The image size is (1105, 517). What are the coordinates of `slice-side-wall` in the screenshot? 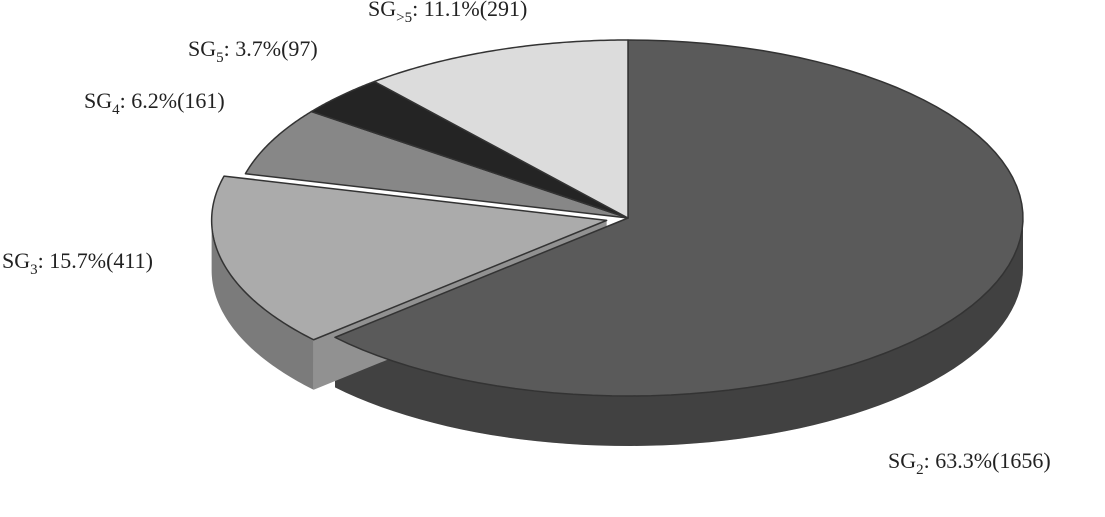 It's located at (262, 305).